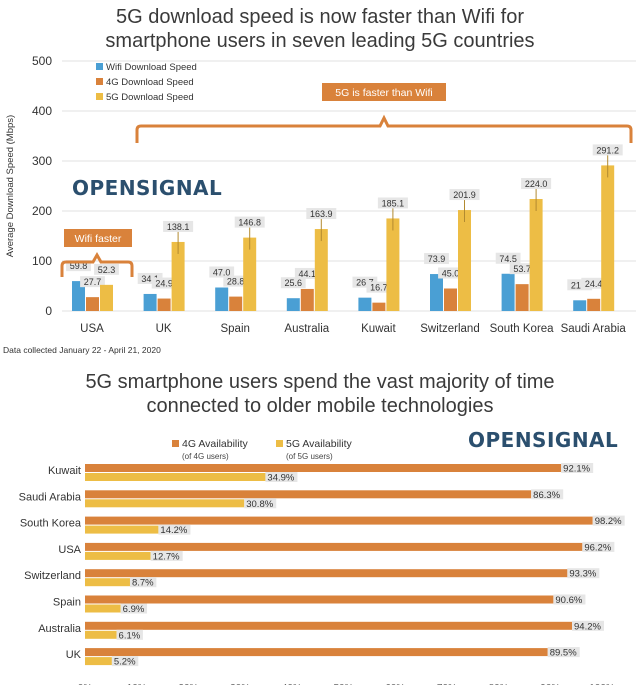 This screenshot has width=640, height=685. Describe the element at coordinates (343, 684) in the screenshot. I see `x-tick-label: 50%` at that location.